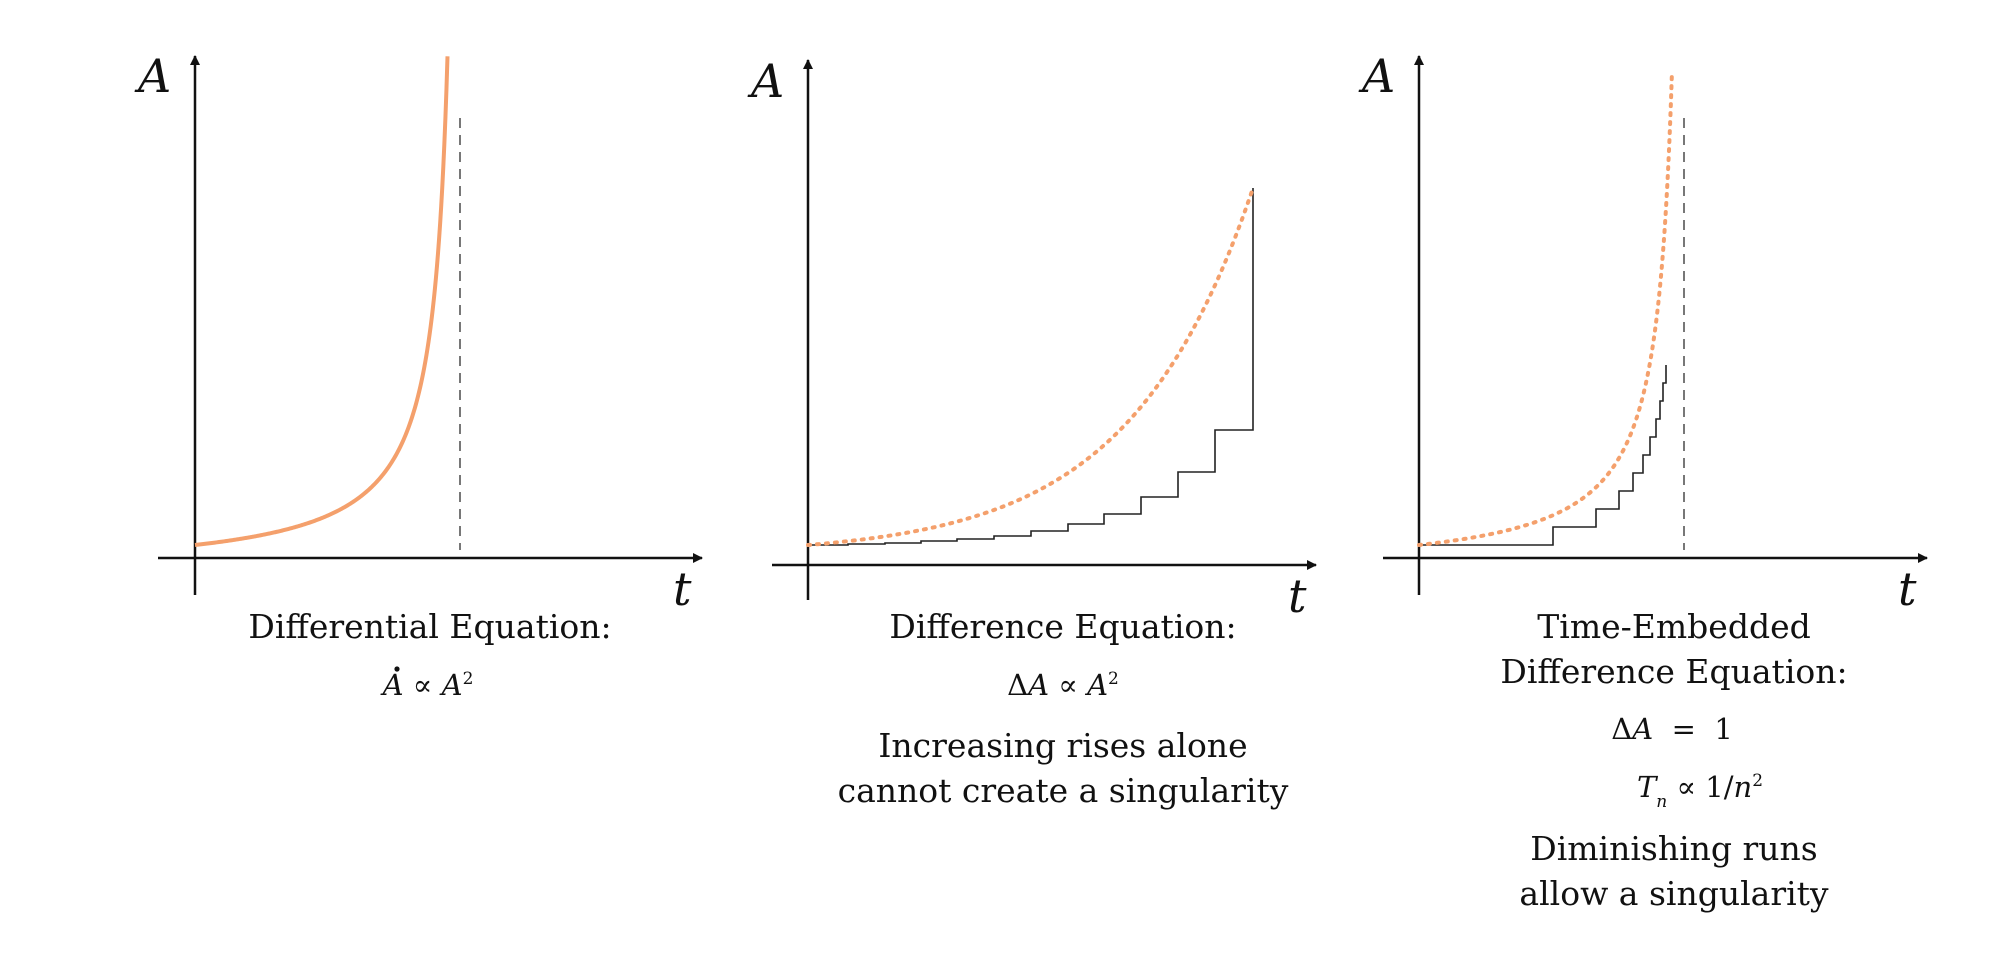 The width and height of the screenshot is (2000, 953). I want to click on note-line: allow a singularity, so click(1673, 893).